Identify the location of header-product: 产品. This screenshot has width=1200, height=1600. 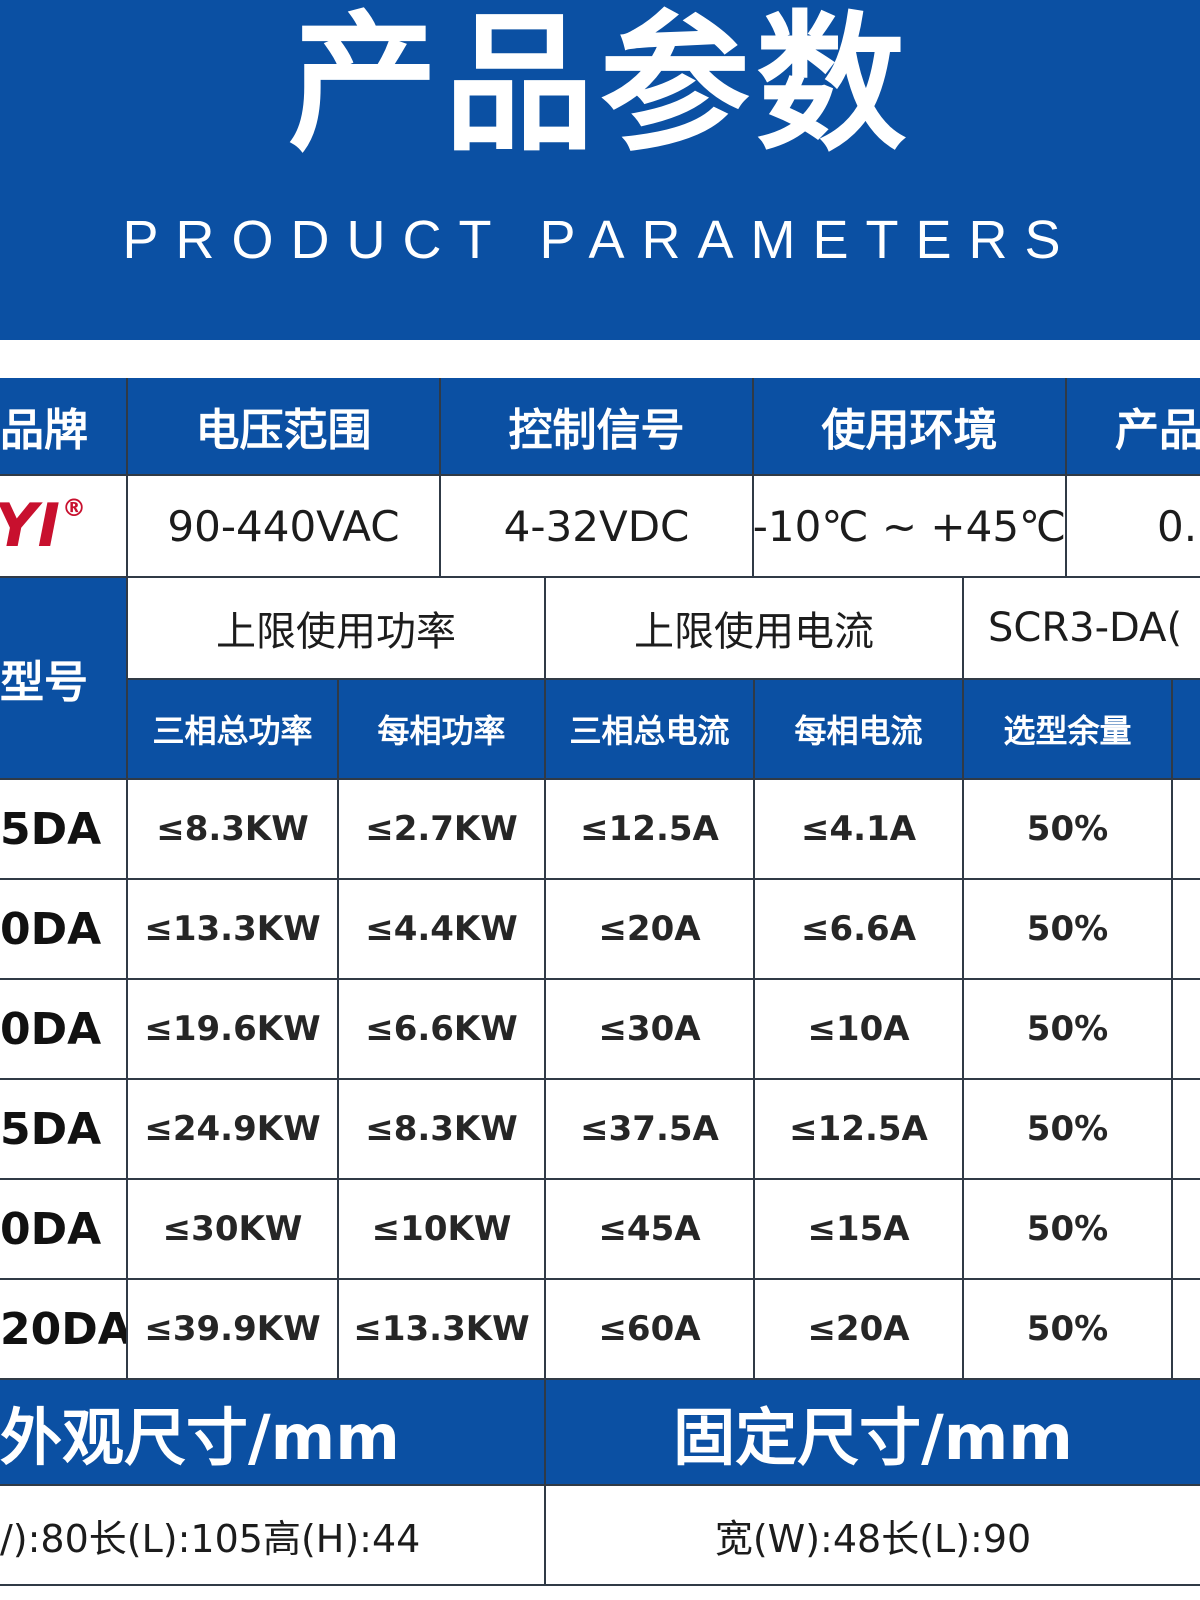
(1133, 427).